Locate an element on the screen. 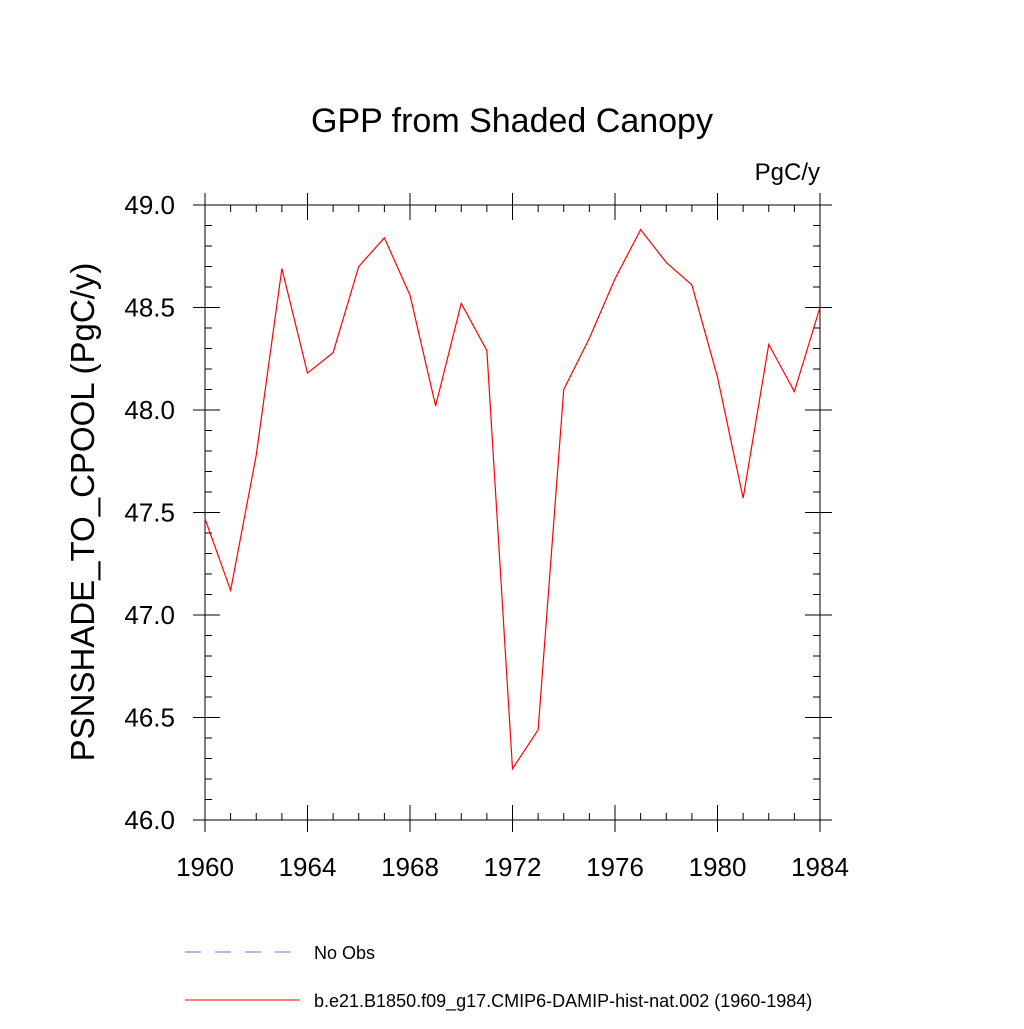  x-tick-label: 1964 is located at coordinates (308, 867).